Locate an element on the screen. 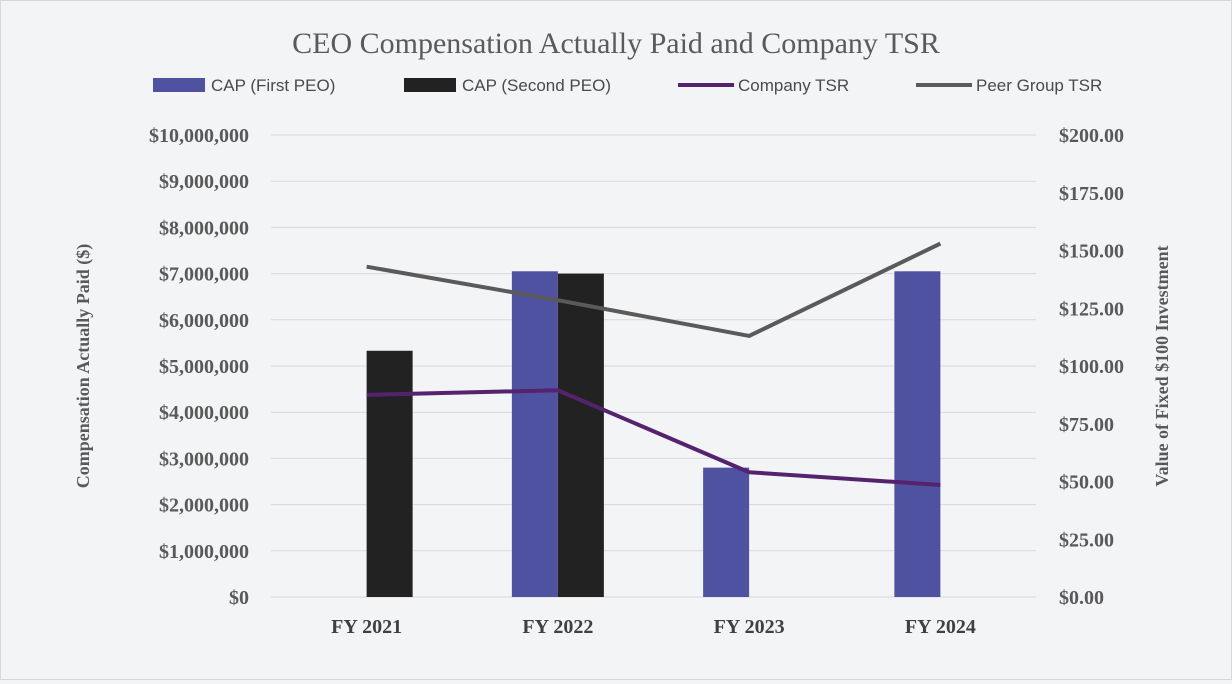 This screenshot has width=1232, height=684. y-tick-label: $9,000,000 is located at coordinates (204, 182).